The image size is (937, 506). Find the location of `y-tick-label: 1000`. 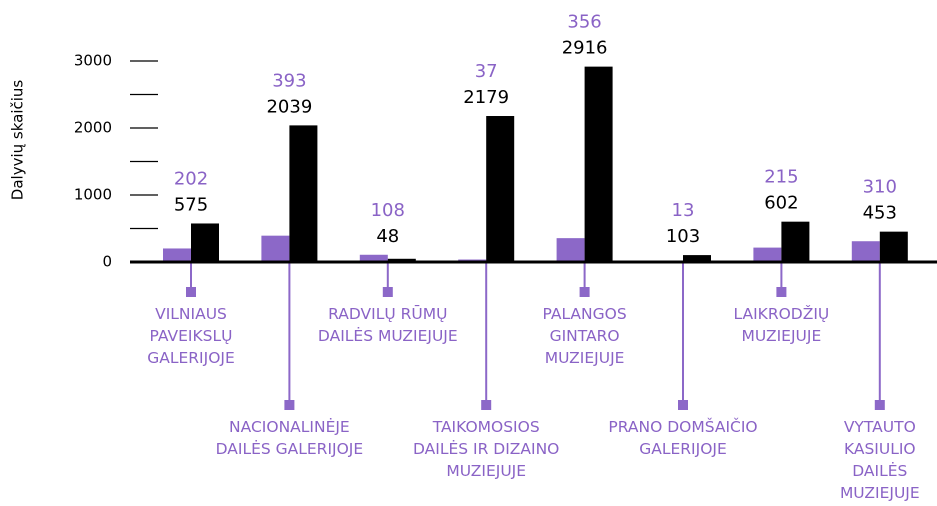

y-tick-label: 1000 is located at coordinates (93, 195).